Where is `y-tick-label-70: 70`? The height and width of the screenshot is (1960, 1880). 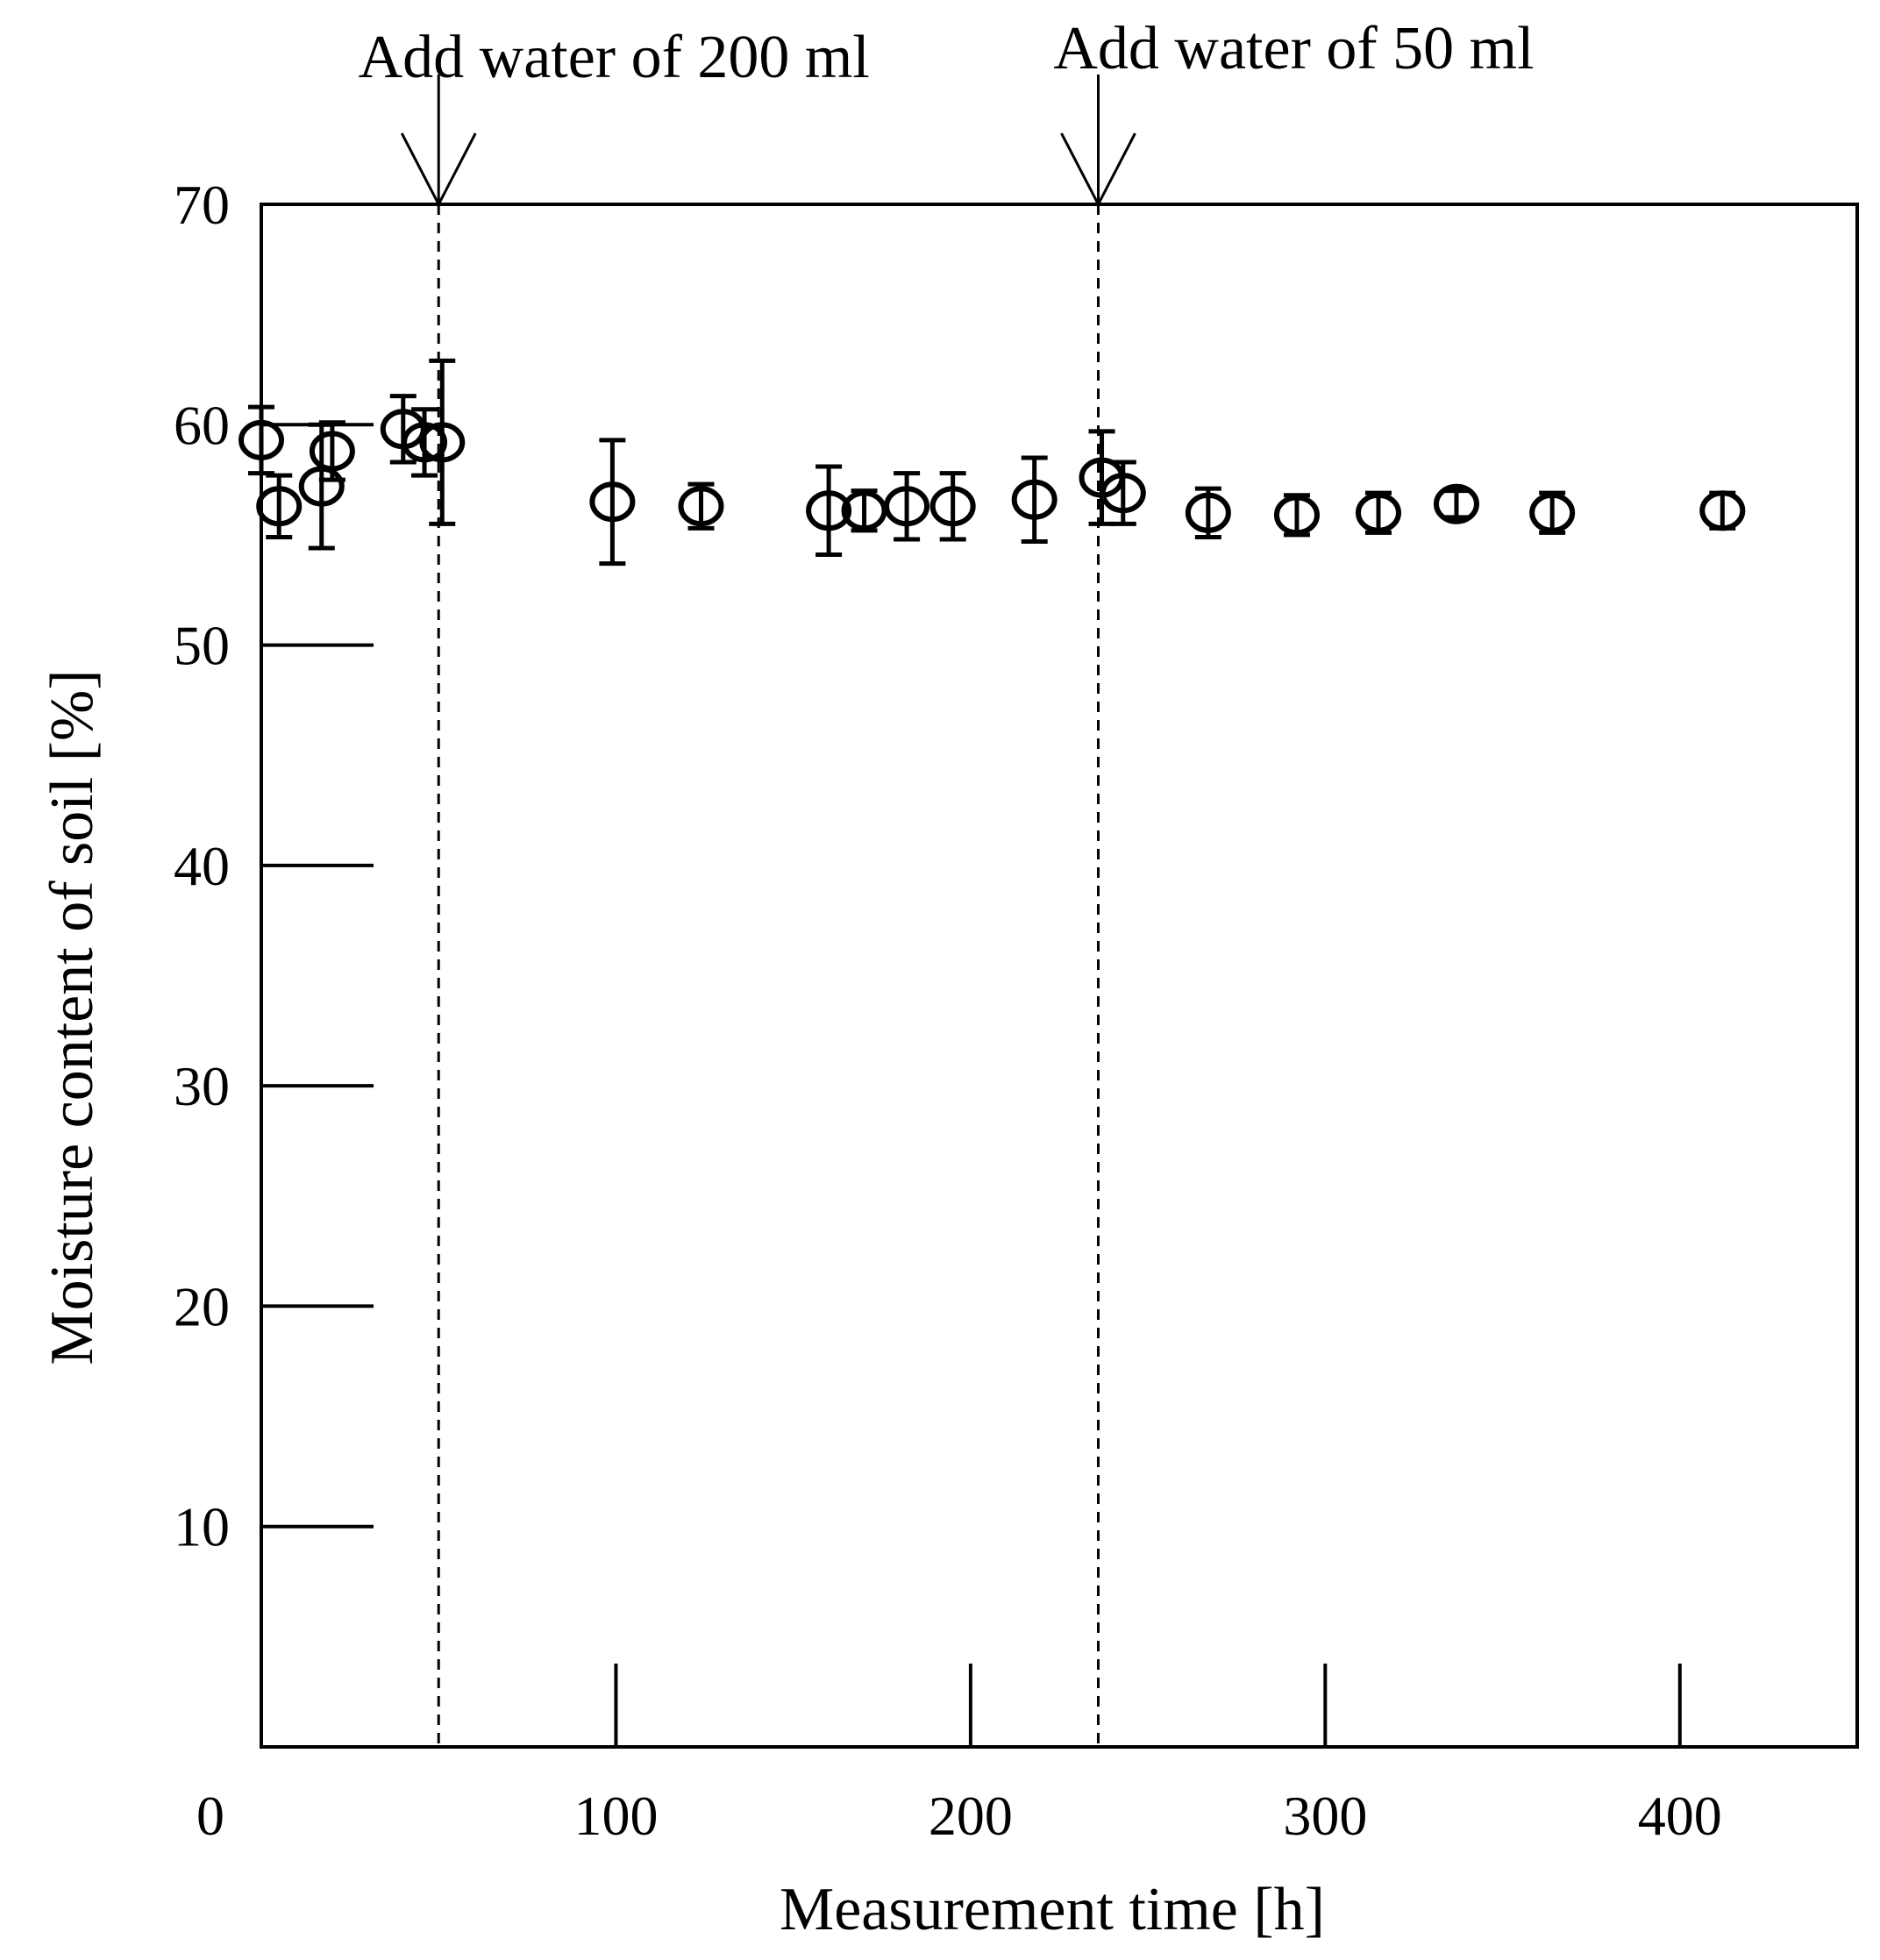
y-tick-label-70: 70 is located at coordinates (202, 205).